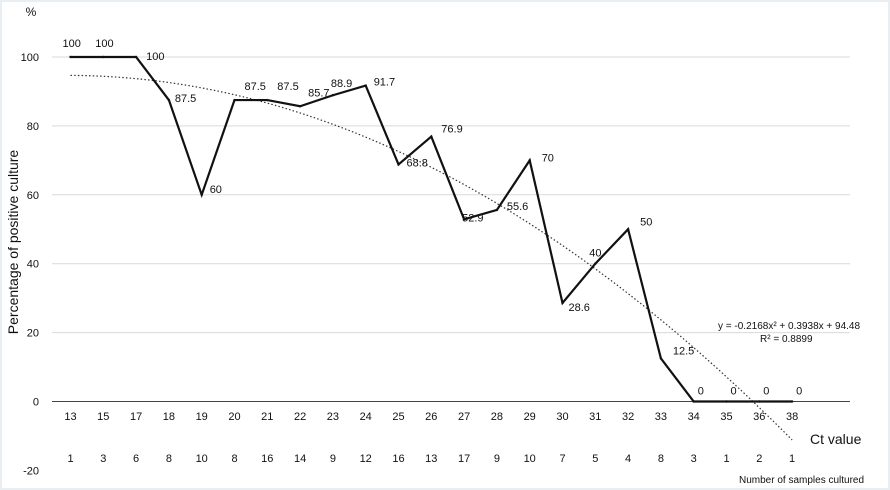 The image size is (890, 490). I want to click on y-tick-label: 100, so click(30, 58).